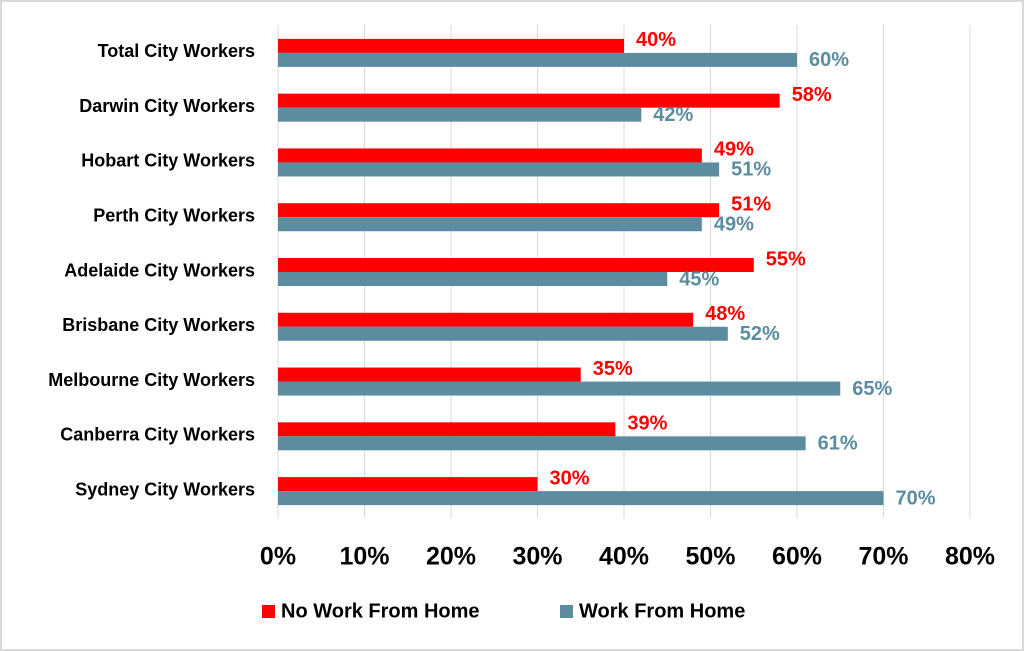 The image size is (1024, 651). I want to click on x-tick-label: 40%, so click(624, 557).